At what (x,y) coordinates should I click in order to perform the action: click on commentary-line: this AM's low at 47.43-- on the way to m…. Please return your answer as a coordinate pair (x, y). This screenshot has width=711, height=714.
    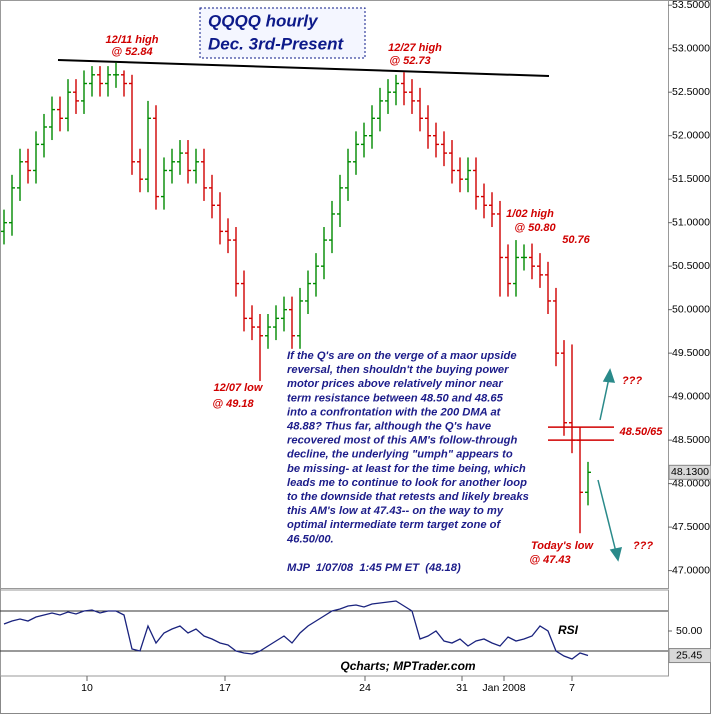
    Looking at the image, I should click on (395, 511).